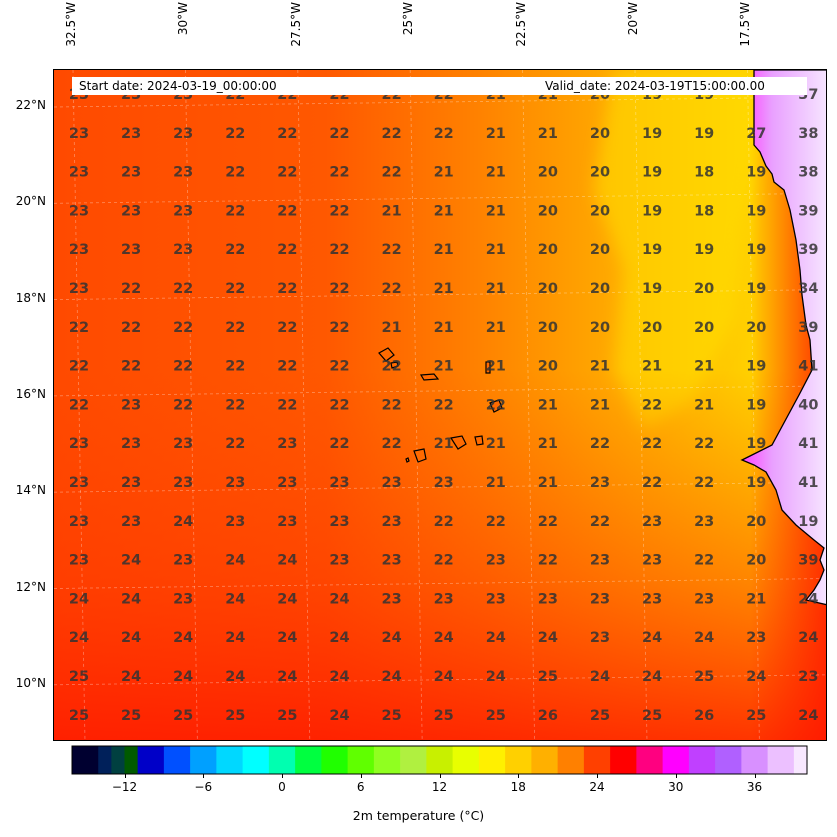 The image size is (837, 837). What do you see at coordinates (439, 787) in the screenshot?
I see `colorbar-tick-label: 12` at bounding box center [439, 787].